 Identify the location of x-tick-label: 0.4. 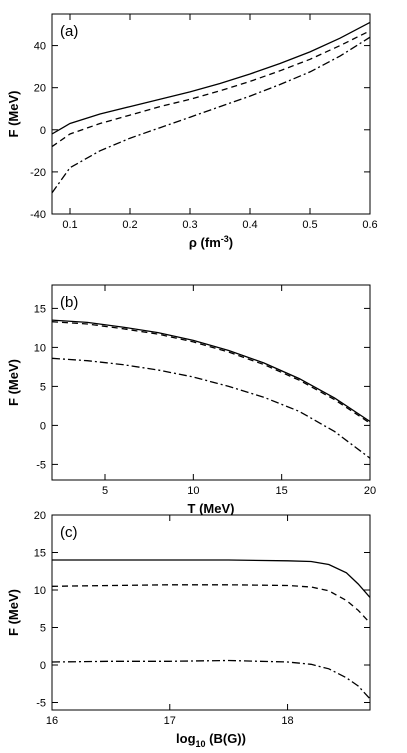
(249, 225).